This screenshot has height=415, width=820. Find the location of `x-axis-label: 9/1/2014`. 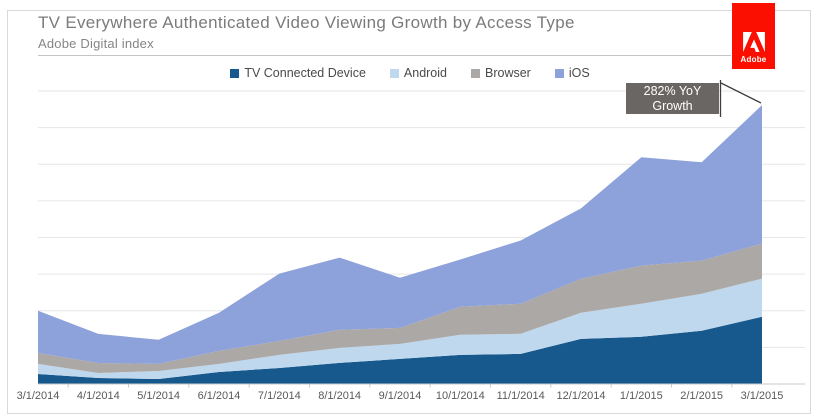

x-axis-label: 9/1/2014 is located at coordinates (400, 396).